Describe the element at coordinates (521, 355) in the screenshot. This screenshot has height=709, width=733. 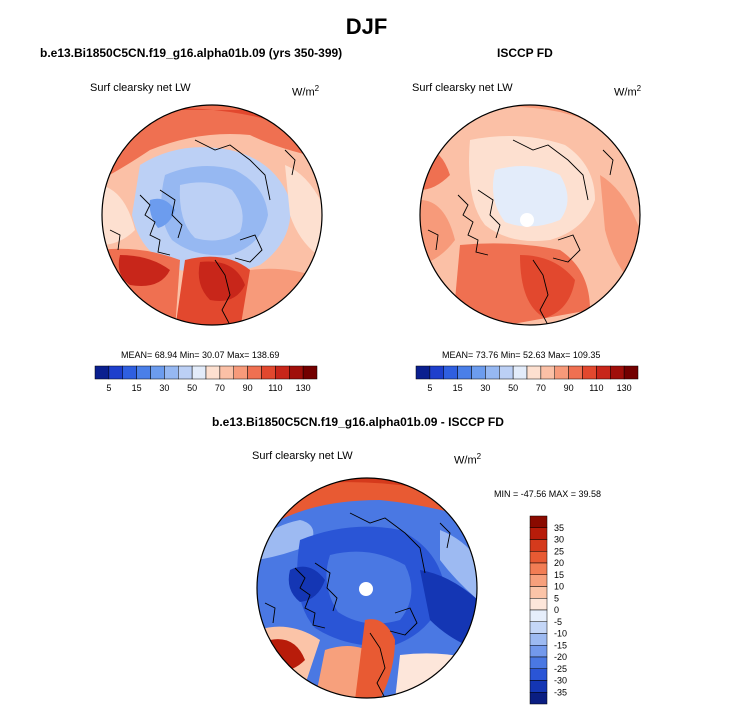
I see `obs-stats: MEAN= 73.76 Min= 52.63 Max= 109.35` at that location.